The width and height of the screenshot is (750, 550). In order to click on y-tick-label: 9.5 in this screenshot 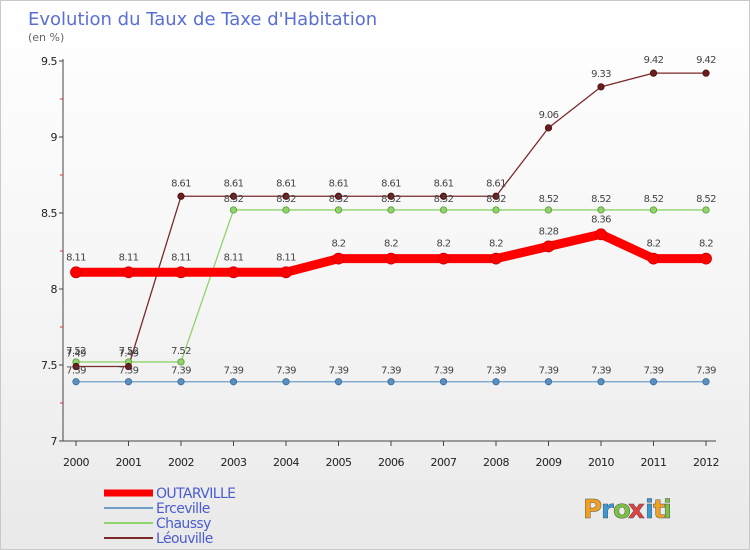, I will do `click(49, 61)`.